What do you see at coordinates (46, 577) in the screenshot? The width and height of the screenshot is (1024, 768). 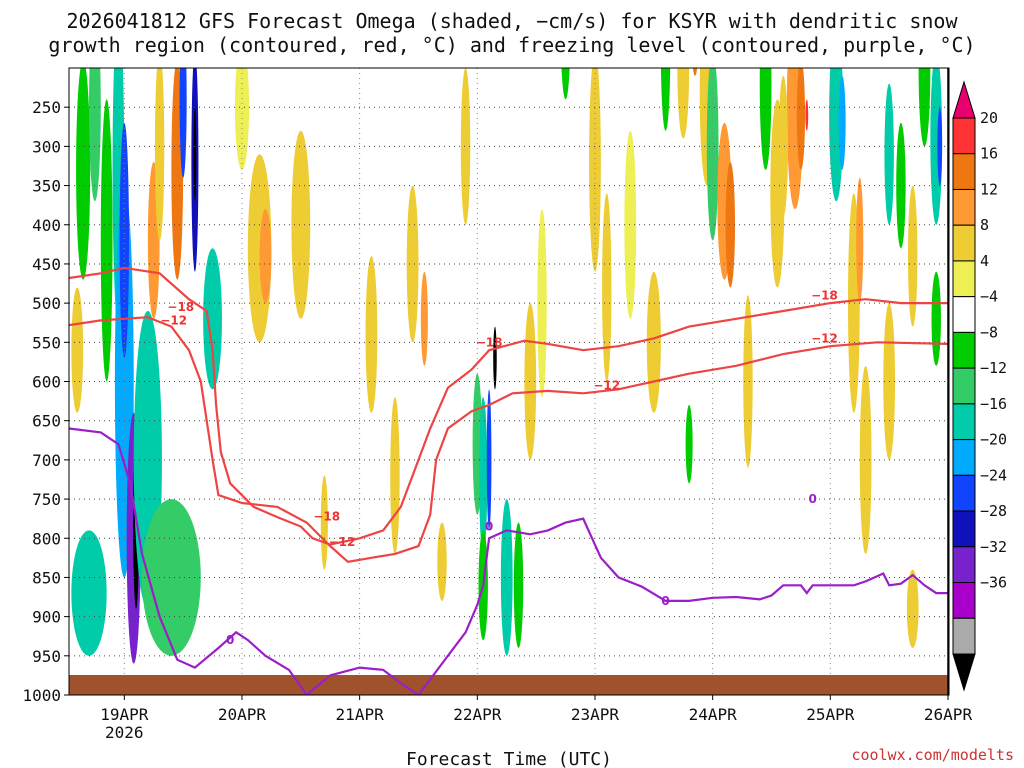 I see `y-tick-label: 850` at bounding box center [46, 577].